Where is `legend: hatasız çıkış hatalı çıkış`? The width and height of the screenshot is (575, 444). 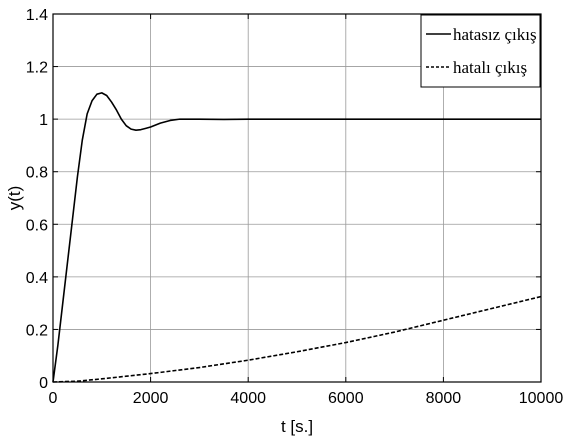 legend: hatasız çıkış hatalı çıkış is located at coordinates (480, 51).